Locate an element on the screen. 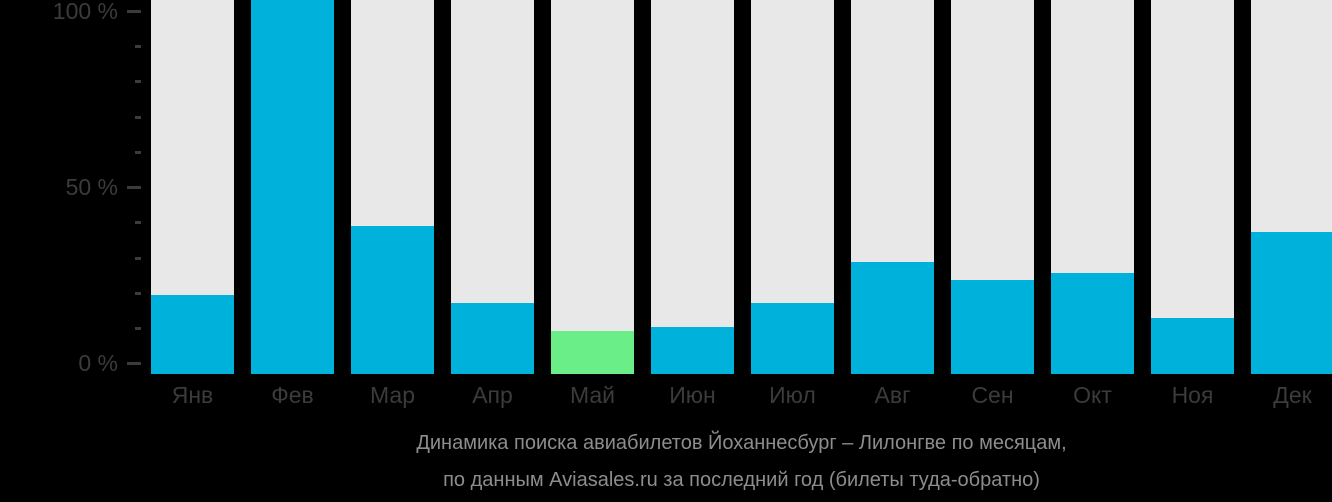 This screenshot has height=502, width=1332. y-tick-label: 50 % is located at coordinates (91, 187).